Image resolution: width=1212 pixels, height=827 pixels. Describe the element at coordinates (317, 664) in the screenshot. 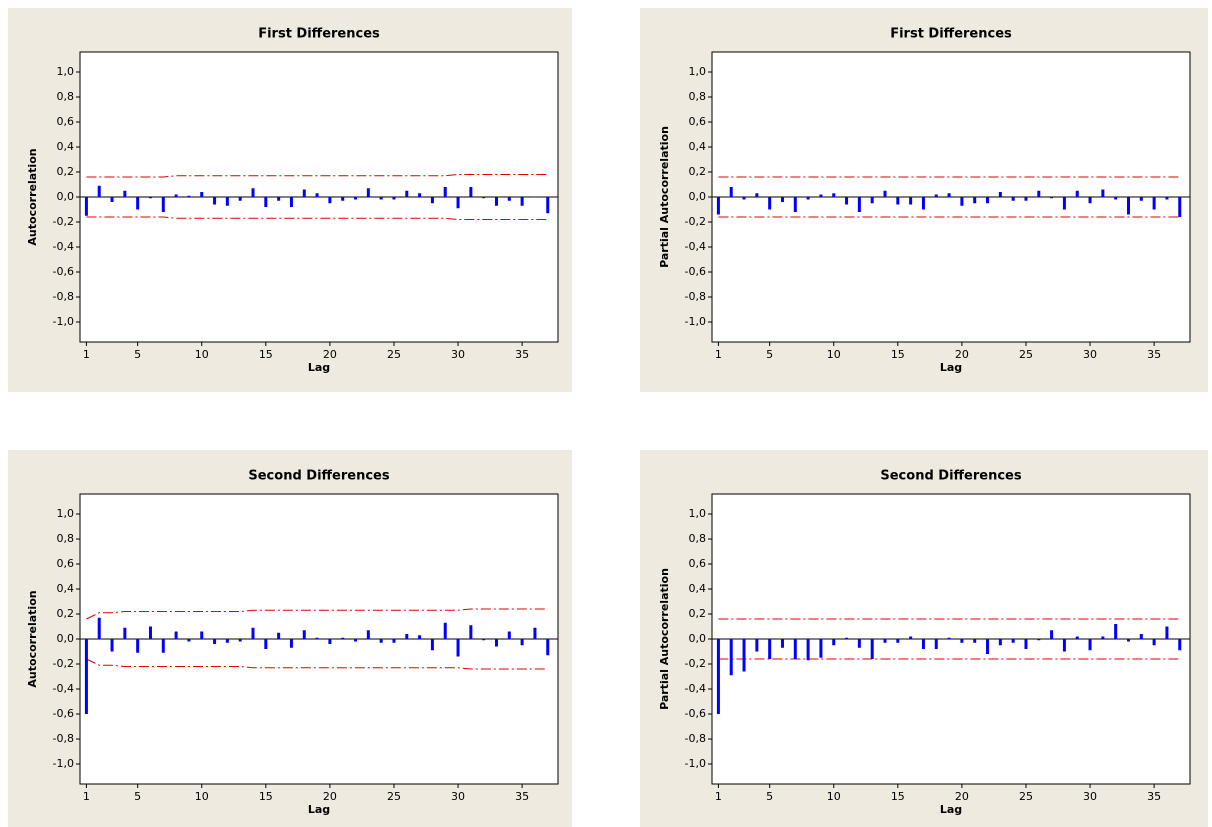

I see `confidence-limit` at that location.